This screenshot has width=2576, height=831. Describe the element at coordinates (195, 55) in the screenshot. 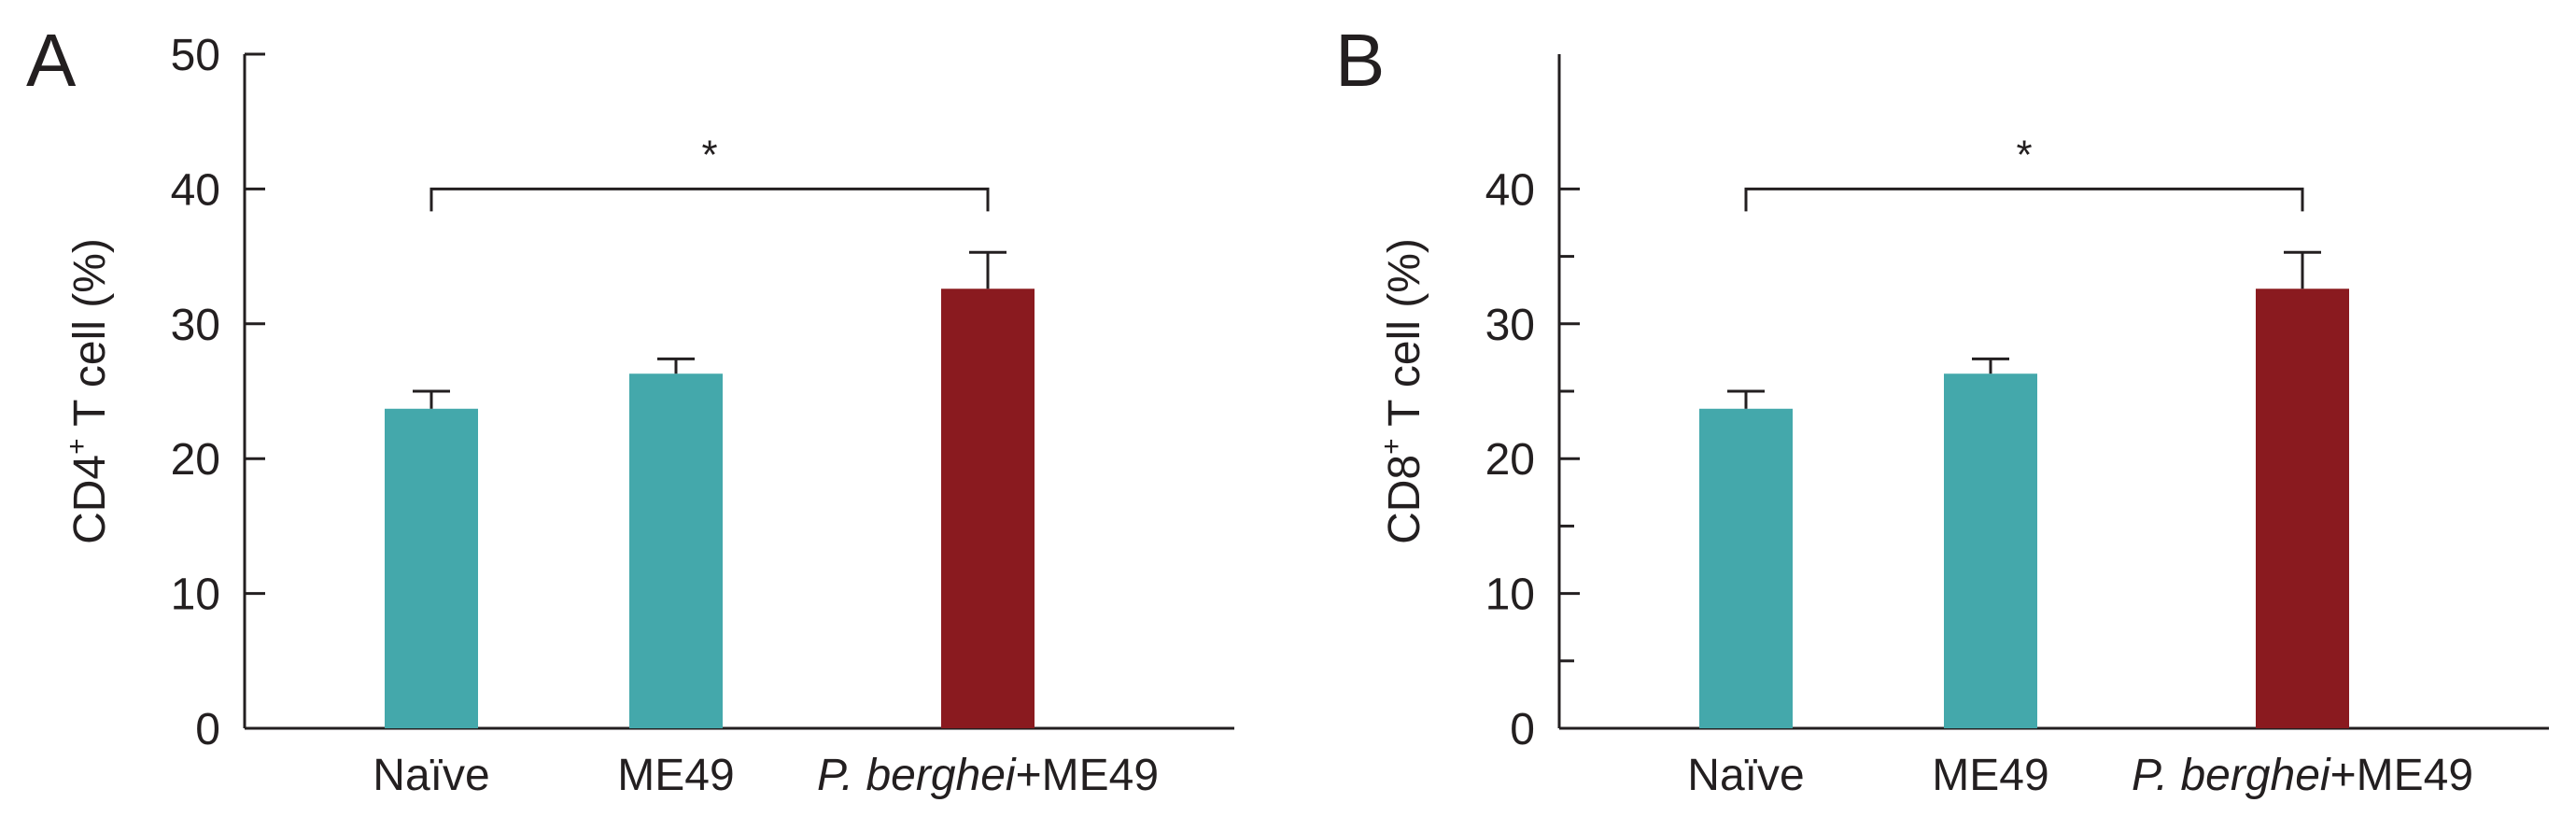

I see `y-tick-label: 50` at that location.